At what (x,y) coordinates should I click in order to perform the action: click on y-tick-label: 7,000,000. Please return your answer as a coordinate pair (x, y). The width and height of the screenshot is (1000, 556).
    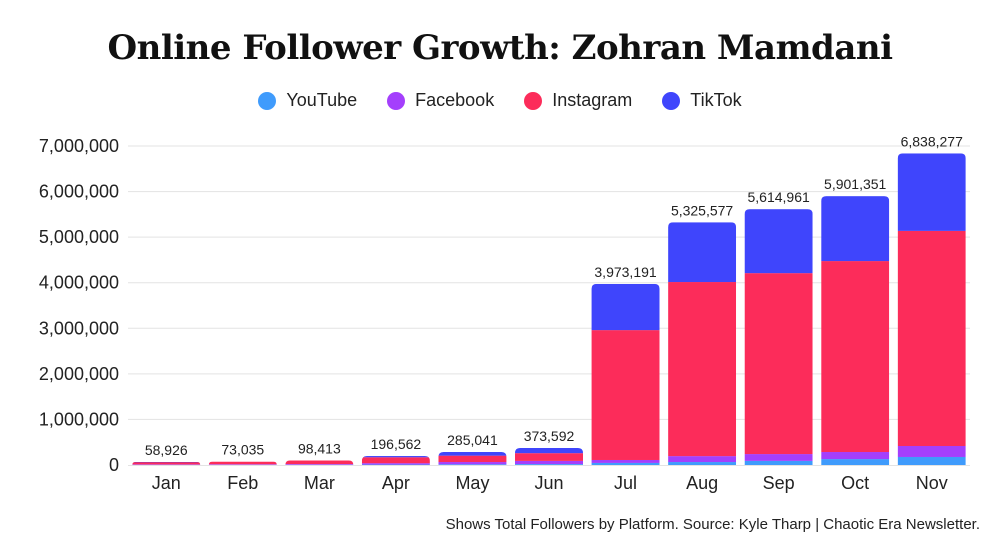
    Looking at the image, I should click on (79, 146).